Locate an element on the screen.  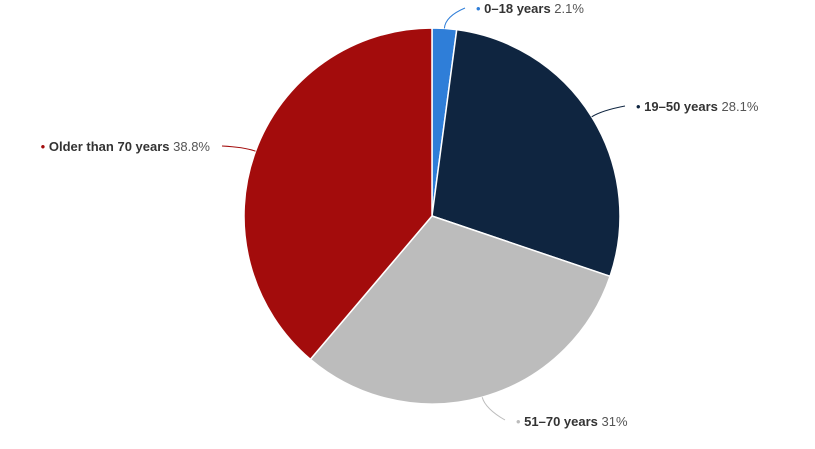
pie-slice-19-50-years is located at coordinates (526, 153).